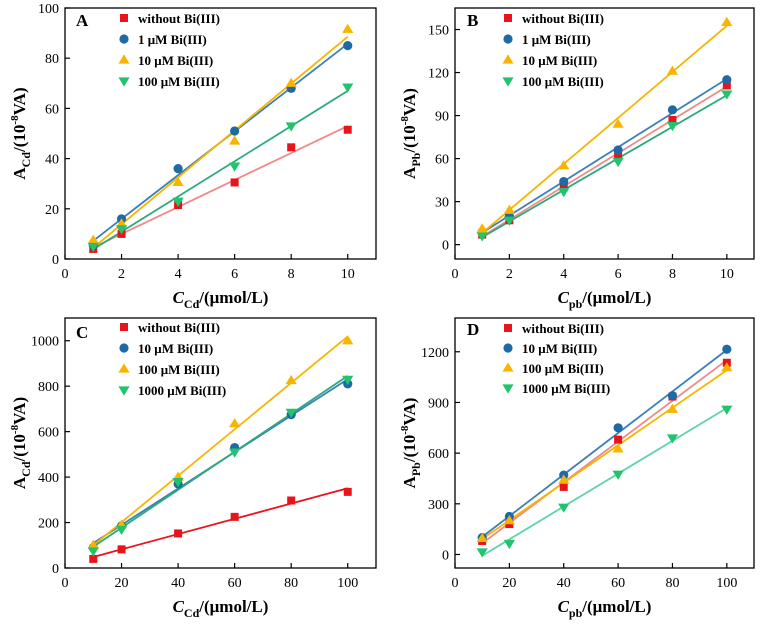  Describe the element at coordinates (726, 583) in the screenshot. I see `x-tick-label: 100` at that location.